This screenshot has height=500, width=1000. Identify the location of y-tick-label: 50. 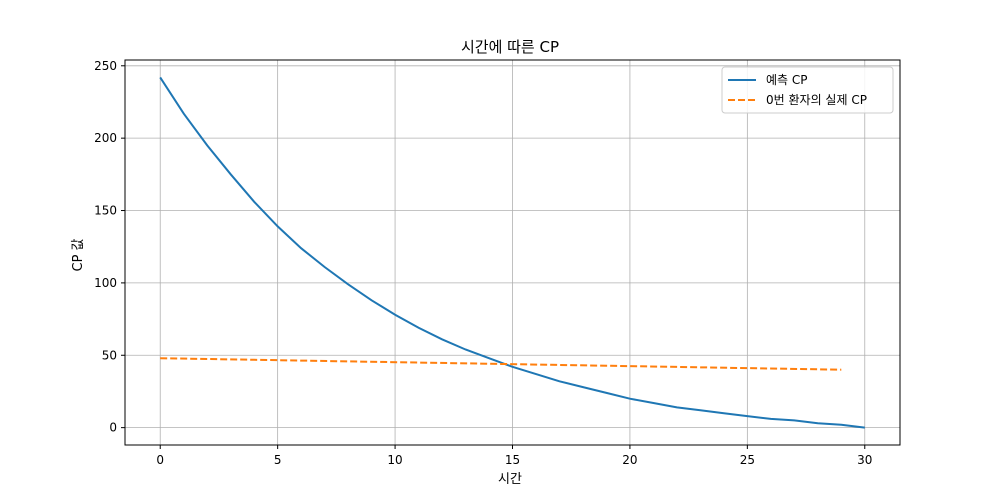
(109, 355).